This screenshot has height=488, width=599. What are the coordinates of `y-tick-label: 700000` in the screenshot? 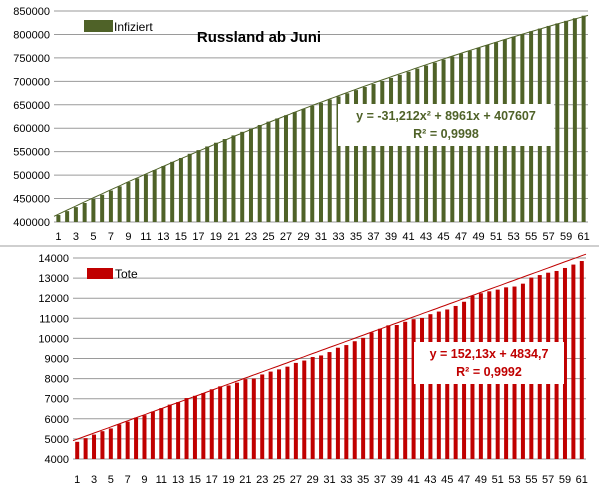 It's located at (31, 82).